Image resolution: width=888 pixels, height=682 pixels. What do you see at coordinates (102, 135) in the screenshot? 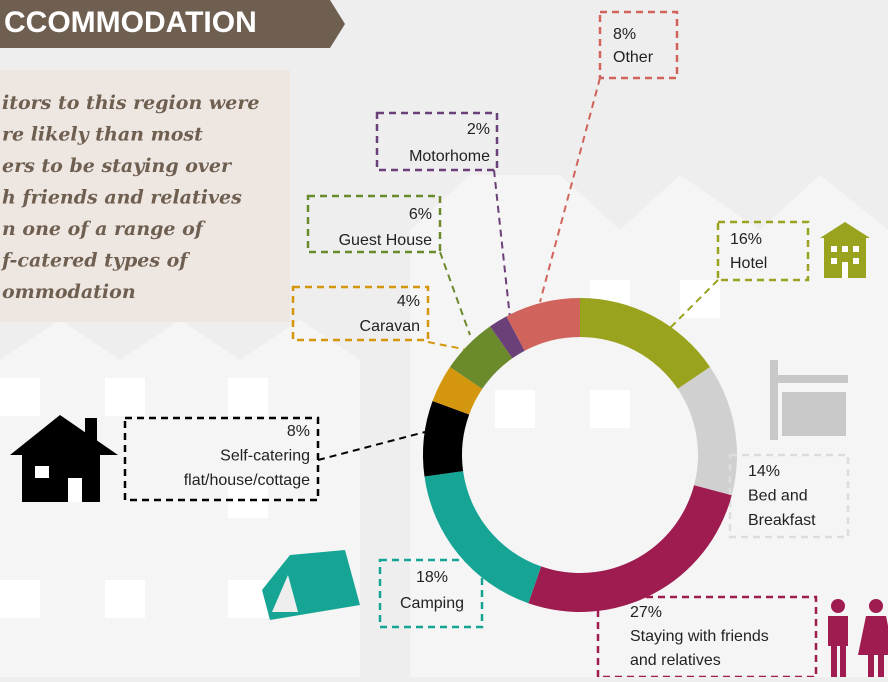
I see `intro-line: re likely than most` at bounding box center [102, 135].